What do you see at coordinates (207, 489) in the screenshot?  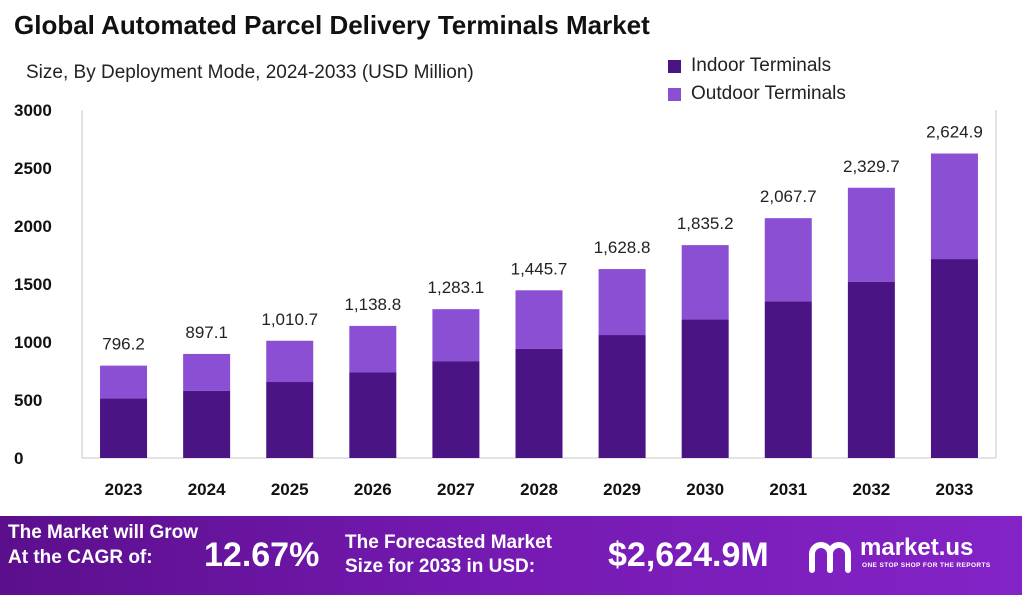 I see `x-tick-label: 2024` at bounding box center [207, 489].